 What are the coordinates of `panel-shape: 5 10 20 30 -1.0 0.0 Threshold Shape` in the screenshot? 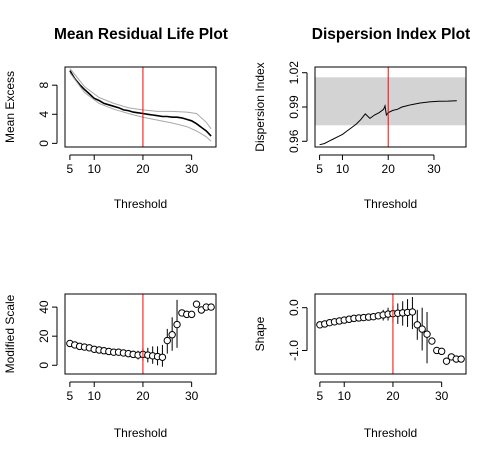 It's located at (360, 366).